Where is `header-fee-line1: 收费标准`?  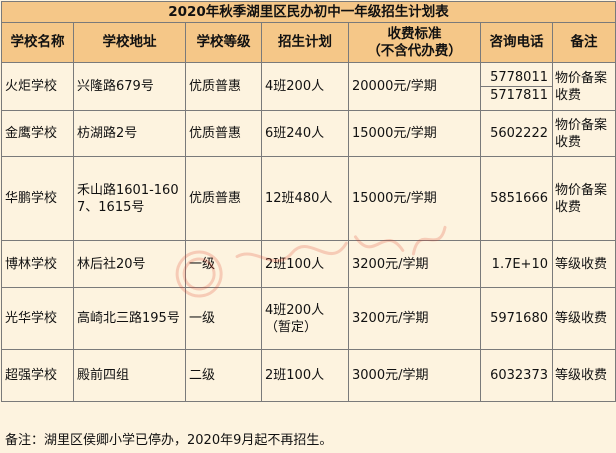 header-fee-line1: 收费标准 is located at coordinates (414, 33).